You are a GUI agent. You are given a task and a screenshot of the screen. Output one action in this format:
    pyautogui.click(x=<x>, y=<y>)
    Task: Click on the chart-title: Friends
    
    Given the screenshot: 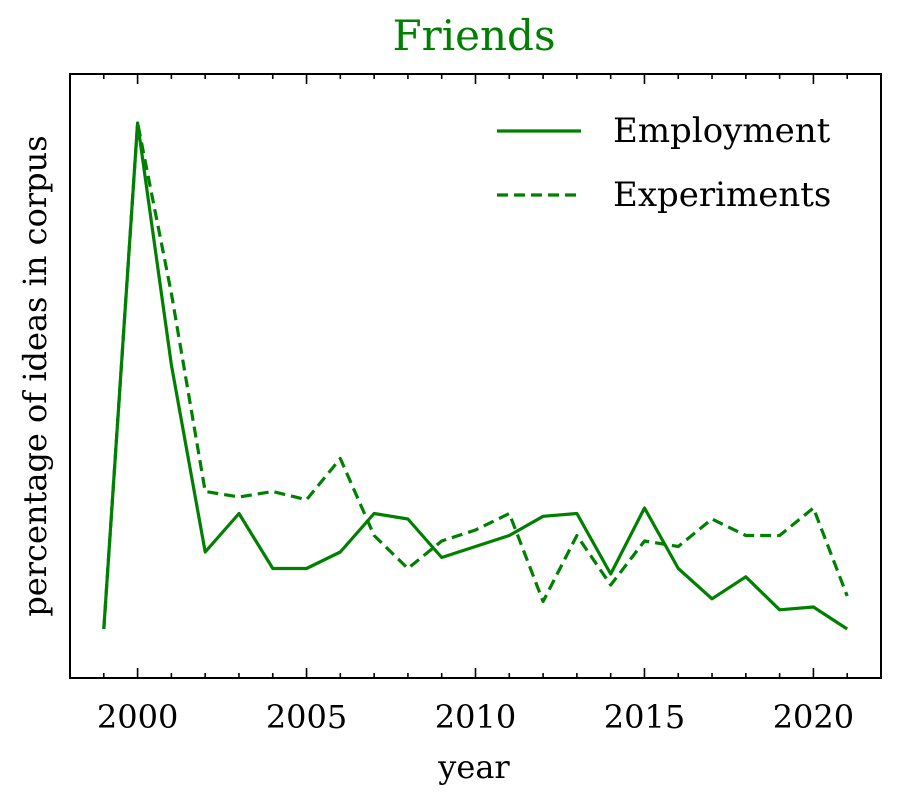 What is the action you would take?
    pyautogui.click(x=474, y=35)
    